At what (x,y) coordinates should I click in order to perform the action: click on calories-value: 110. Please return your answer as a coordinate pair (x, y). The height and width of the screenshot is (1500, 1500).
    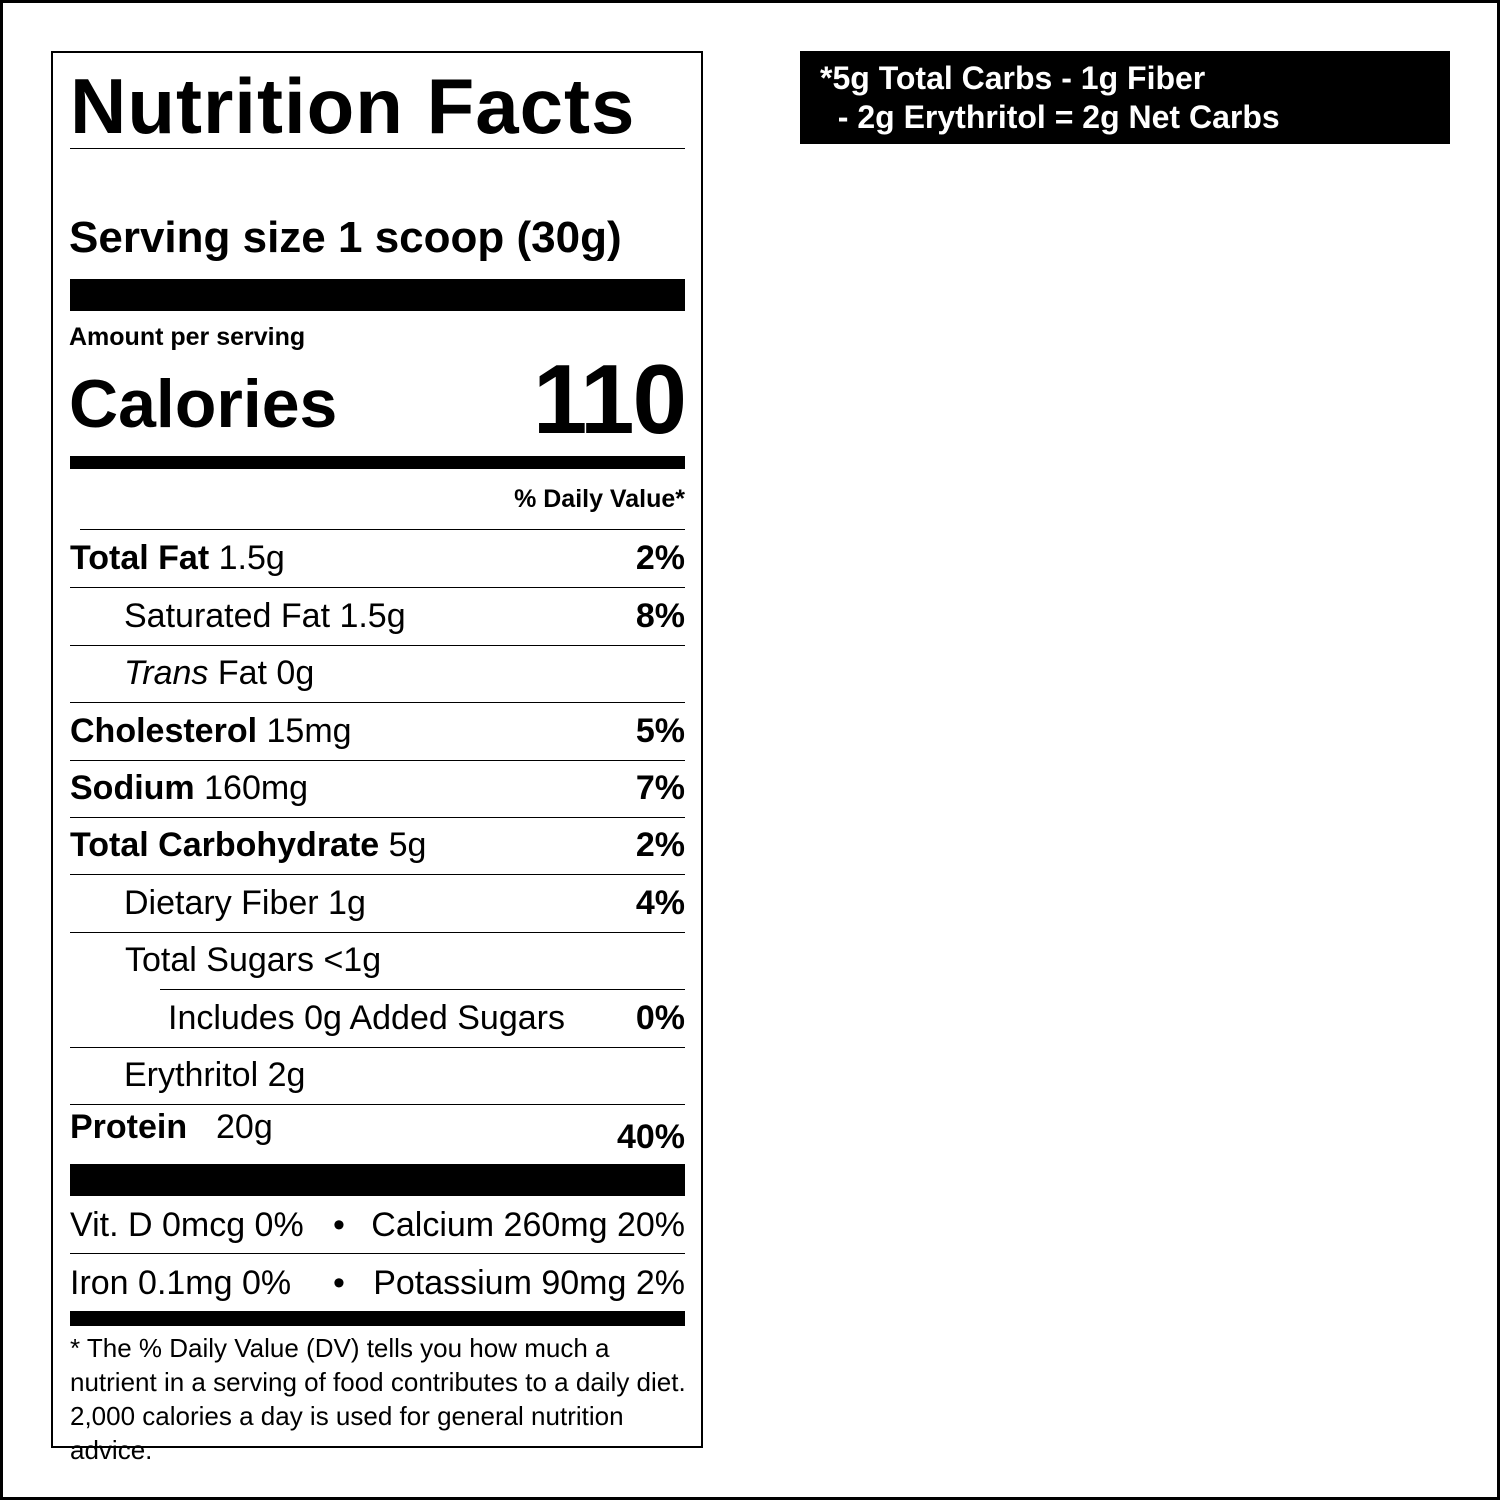
    Looking at the image, I should click on (609, 399).